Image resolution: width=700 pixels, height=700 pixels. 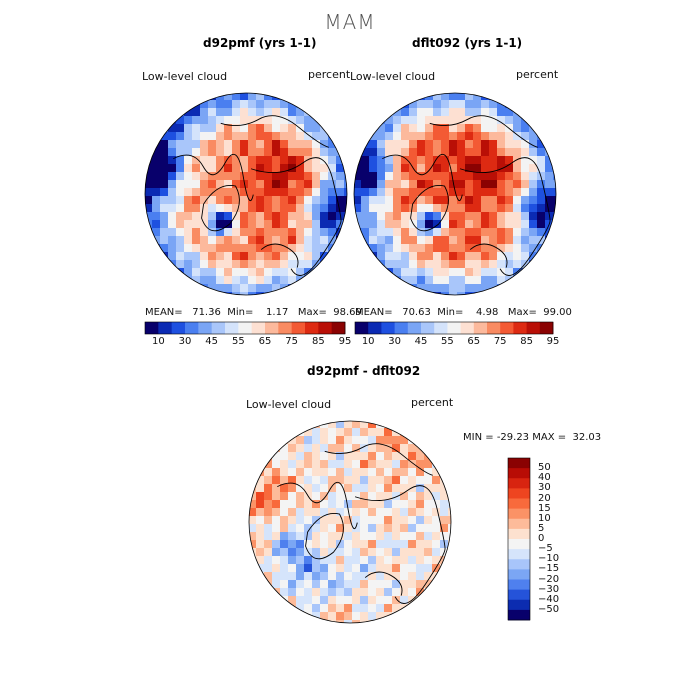 What do you see at coordinates (522, 312) in the screenshot?
I see `max-label: Max=` at bounding box center [522, 312].